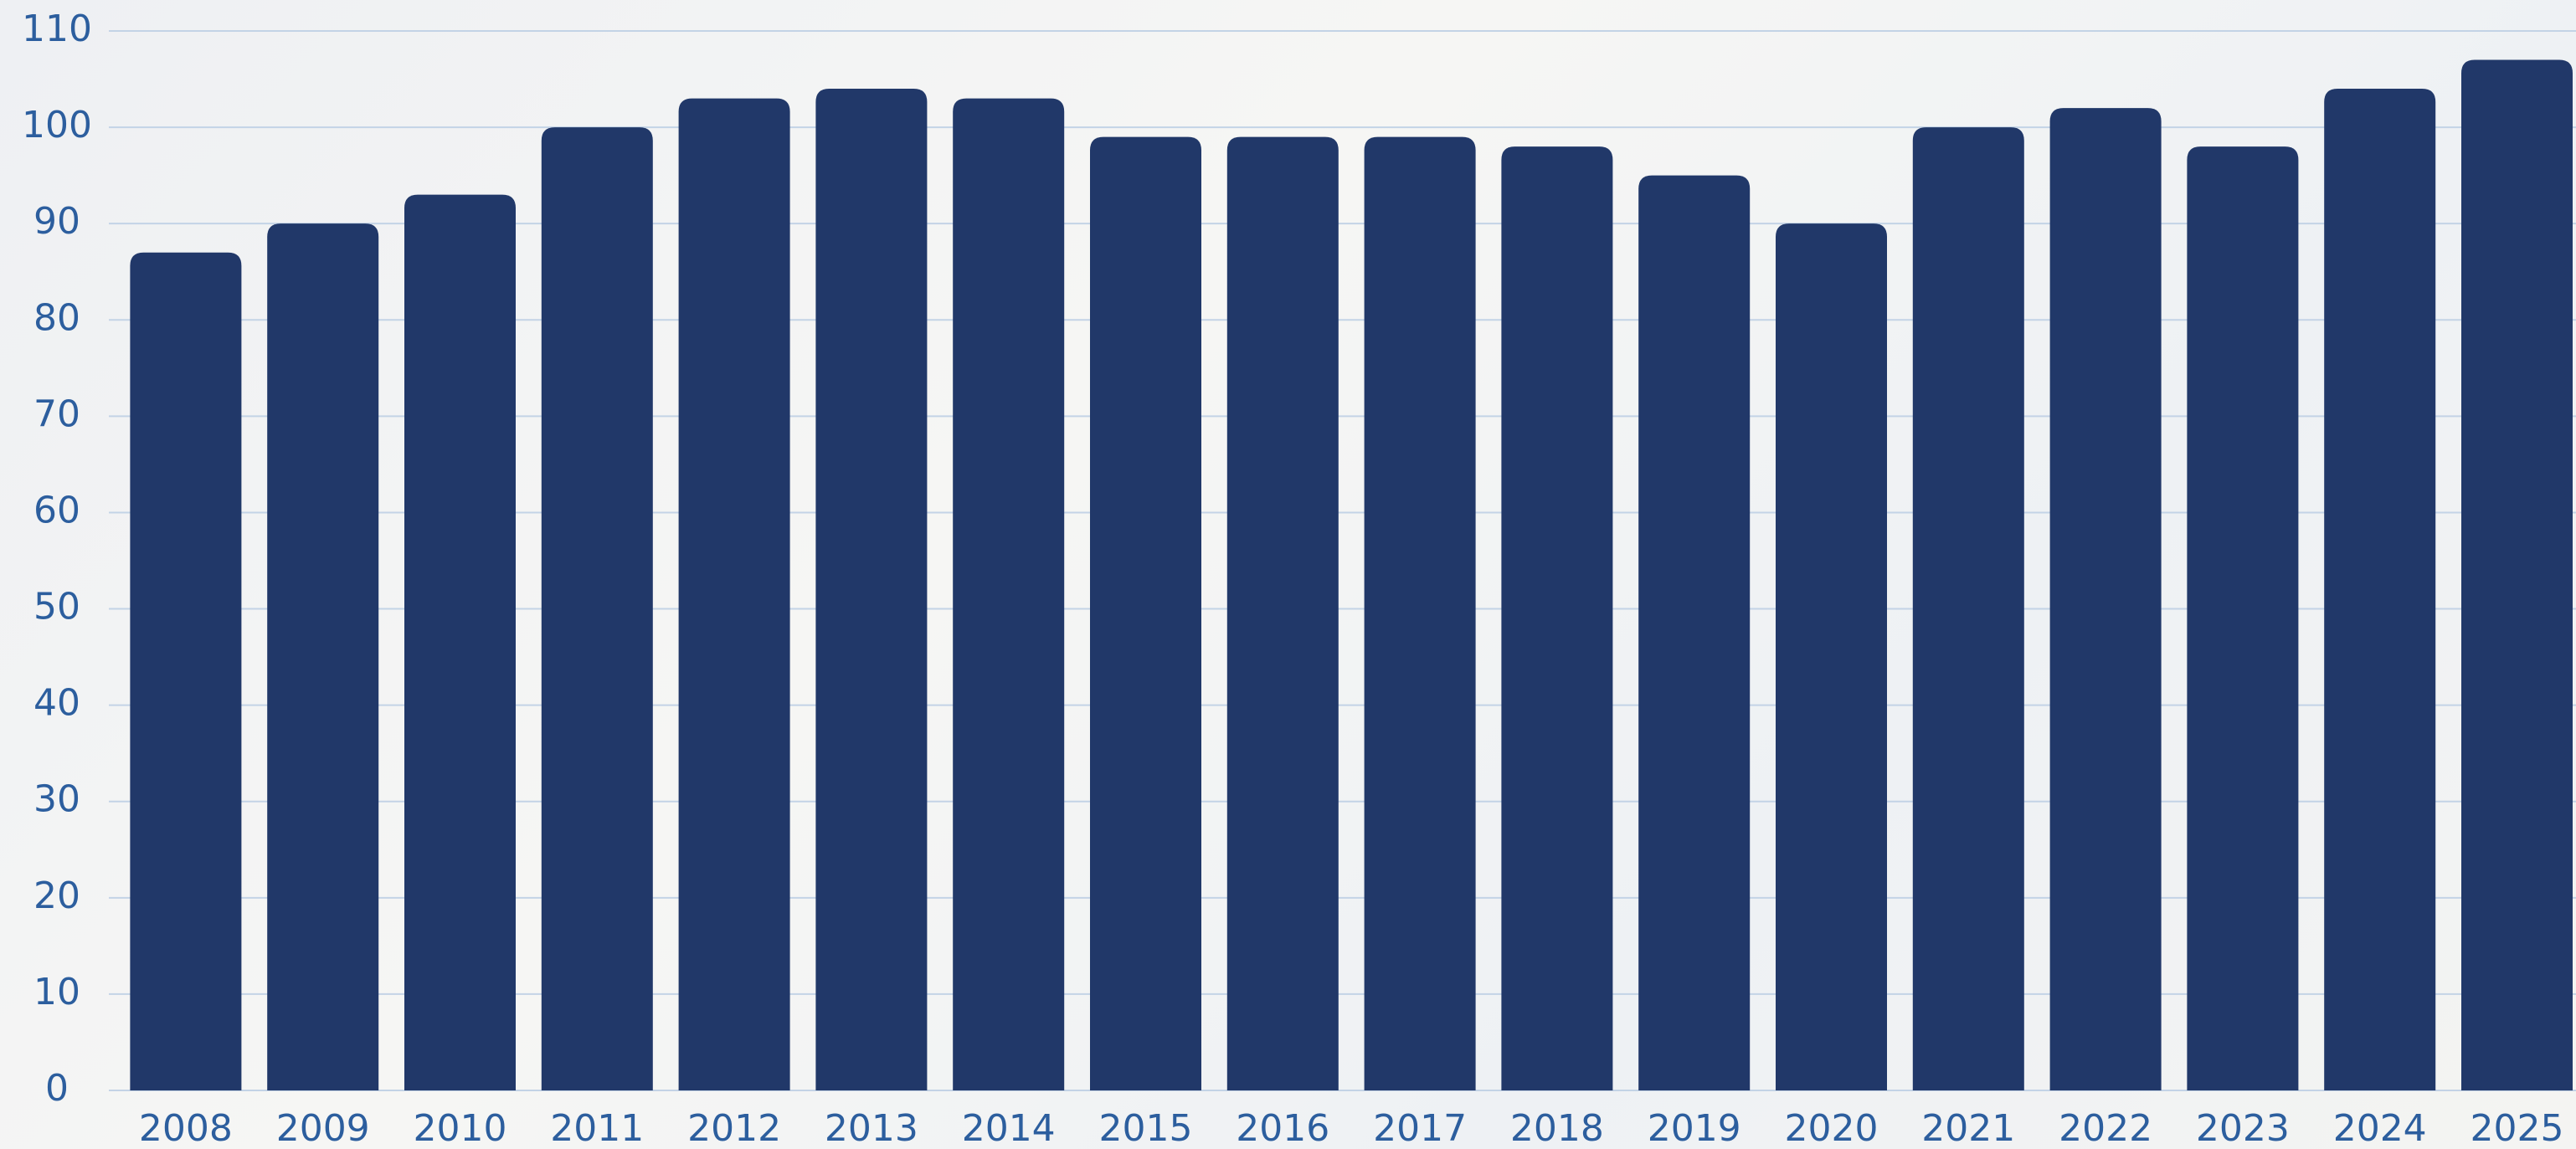 This screenshot has height=1149, width=2576. I want to click on x-tick-label: 2015, so click(1146, 1128).